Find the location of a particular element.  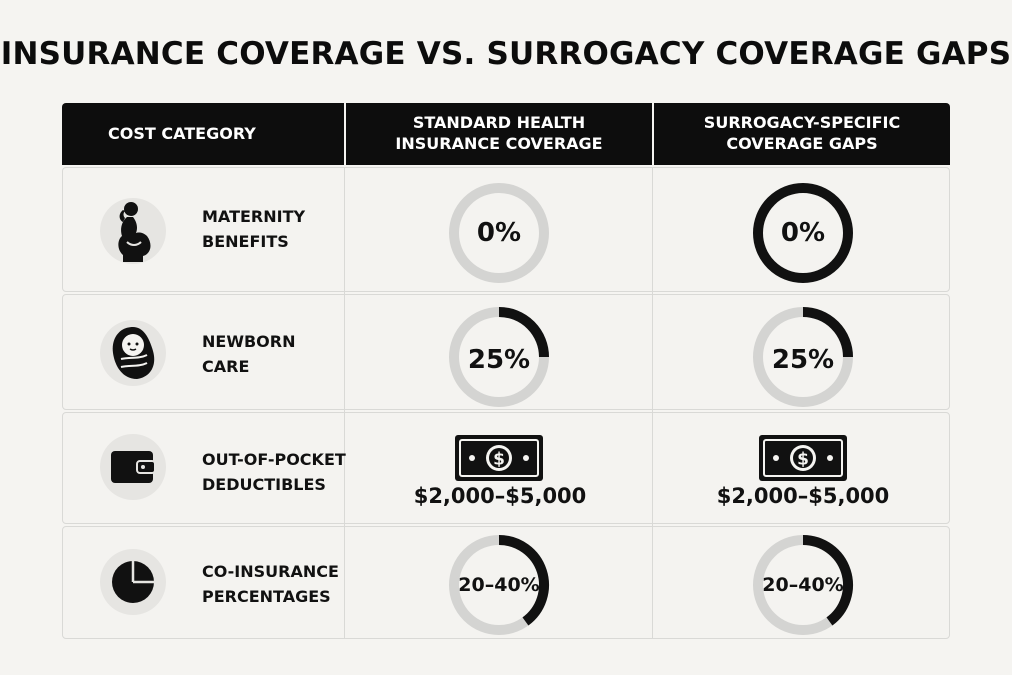

header-cost-category: COST CATEGORY is located at coordinates (182, 133).